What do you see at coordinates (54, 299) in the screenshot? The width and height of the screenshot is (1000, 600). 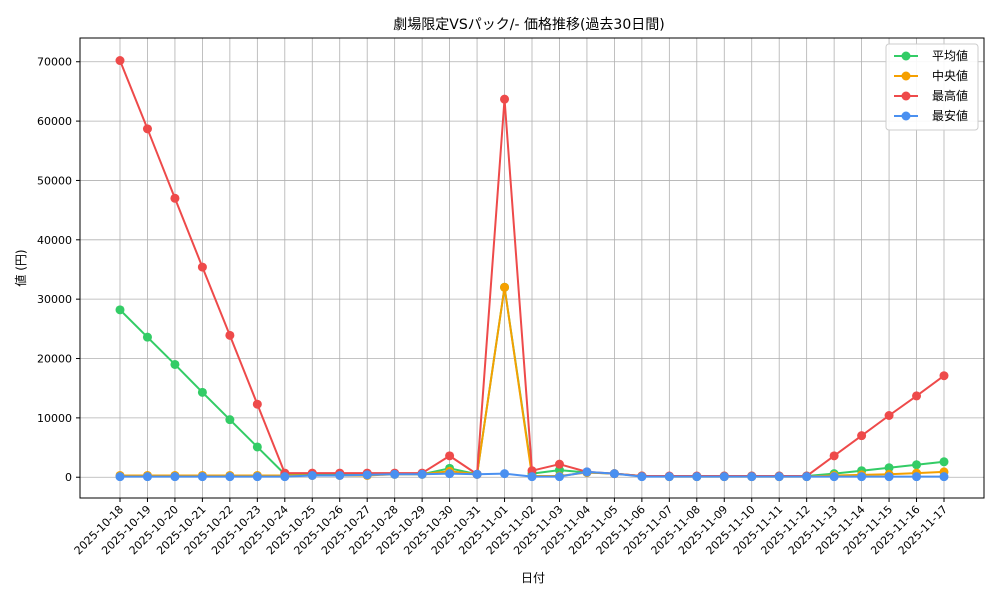 I see `y-tick-label: 30000` at bounding box center [54, 299].